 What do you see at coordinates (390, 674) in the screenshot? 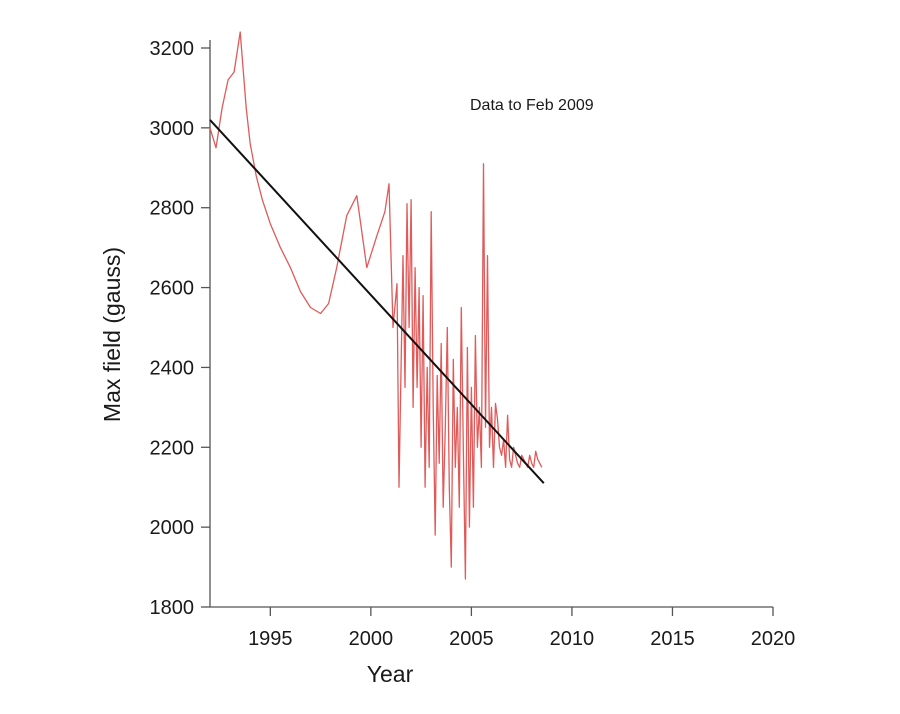
I see `x-axis-title: Year` at bounding box center [390, 674].